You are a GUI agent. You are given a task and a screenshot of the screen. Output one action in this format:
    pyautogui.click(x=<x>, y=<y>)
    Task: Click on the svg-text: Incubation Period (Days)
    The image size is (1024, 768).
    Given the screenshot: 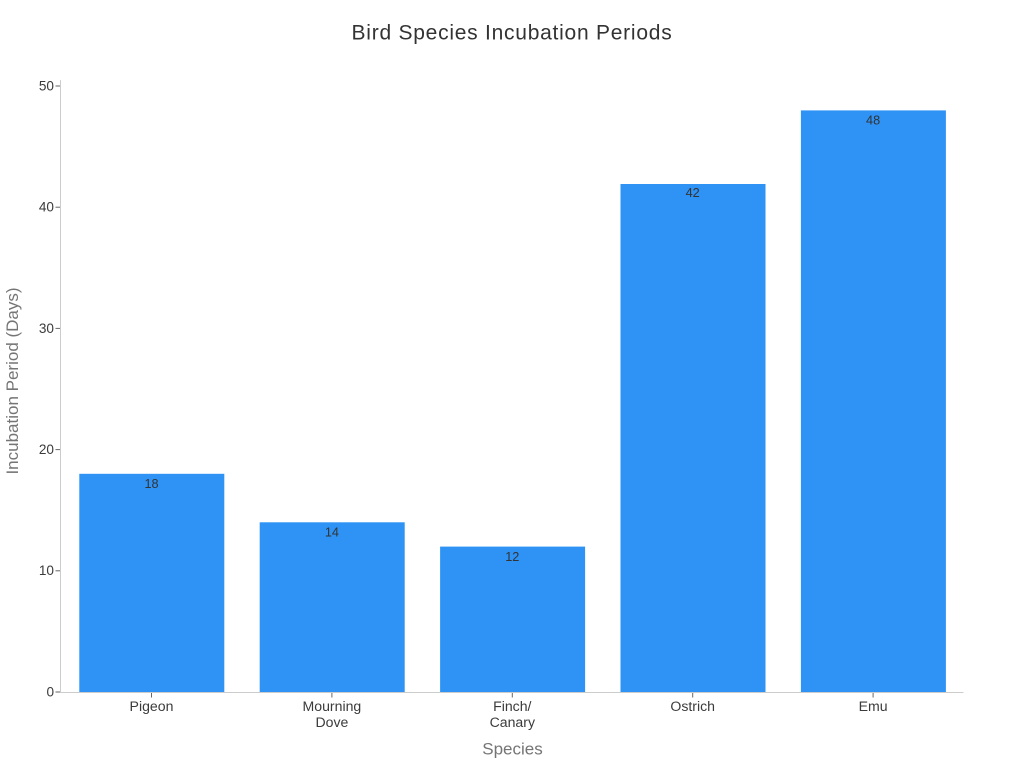 What is the action you would take?
    pyautogui.click(x=12, y=380)
    